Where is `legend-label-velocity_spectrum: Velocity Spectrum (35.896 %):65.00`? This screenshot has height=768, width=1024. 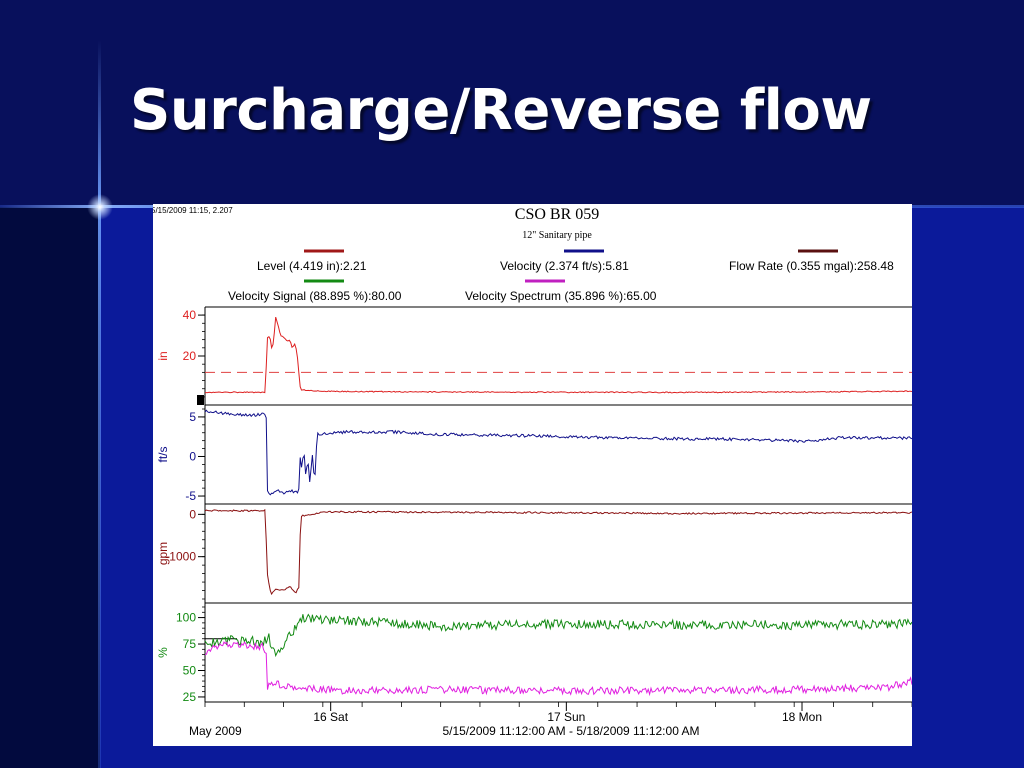
legend-label-velocity_spectrum: Velocity Spectrum (35.896 %):65.00 is located at coordinates (561, 296).